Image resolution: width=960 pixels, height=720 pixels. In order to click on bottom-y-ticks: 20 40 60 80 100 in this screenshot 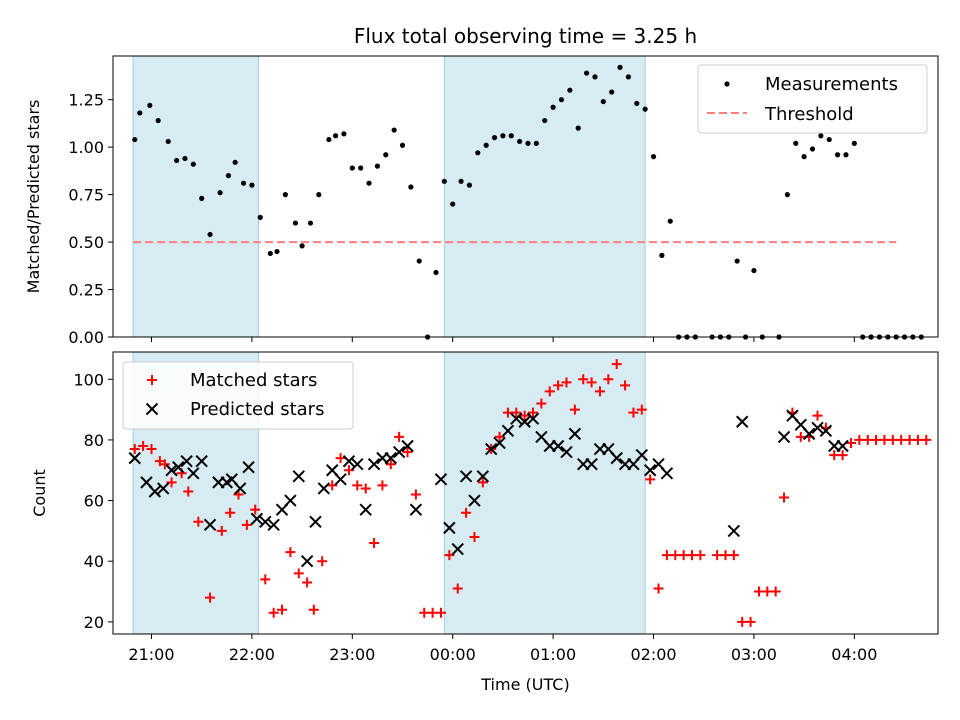, I will do `click(93, 501)`.